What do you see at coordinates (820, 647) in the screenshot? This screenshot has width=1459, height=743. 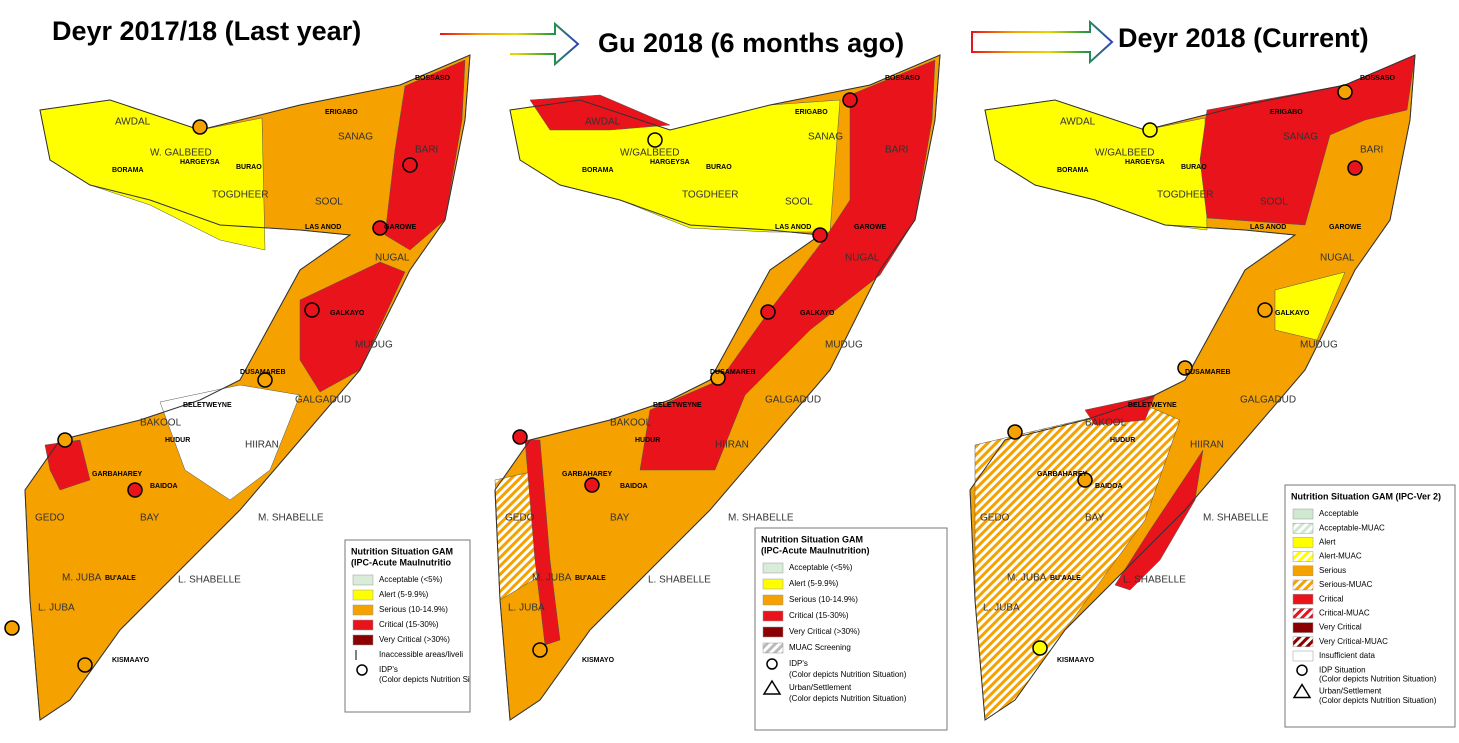 I see `legend-label: MUAC Screening` at bounding box center [820, 647].